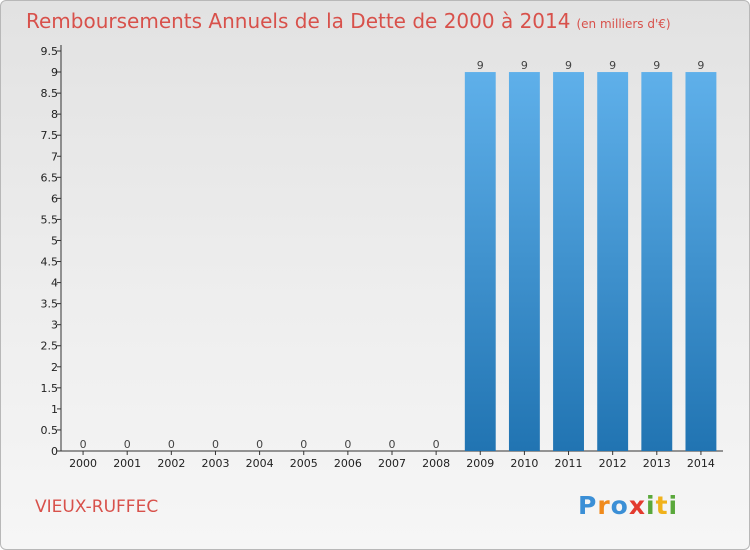 The height and width of the screenshot is (550, 750). I want to click on y-tick-label: 7.5, so click(50, 135).